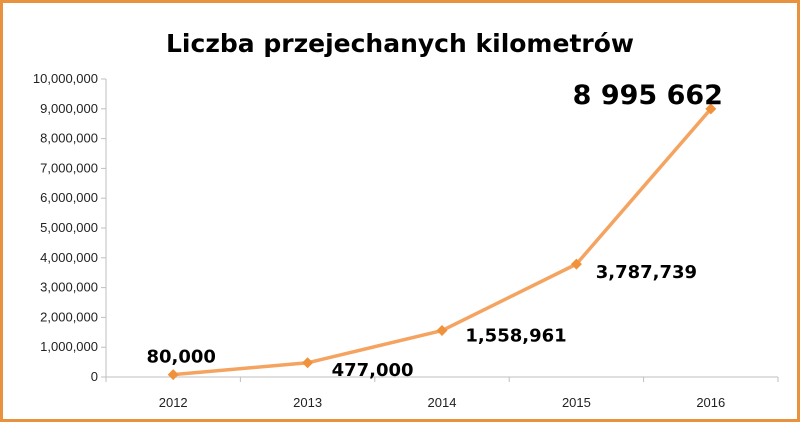 The width and height of the screenshot is (800, 422). What do you see at coordinates (173, 375) in the screenshot?
I see `data-point-2012` at bounding box center [173, 375].